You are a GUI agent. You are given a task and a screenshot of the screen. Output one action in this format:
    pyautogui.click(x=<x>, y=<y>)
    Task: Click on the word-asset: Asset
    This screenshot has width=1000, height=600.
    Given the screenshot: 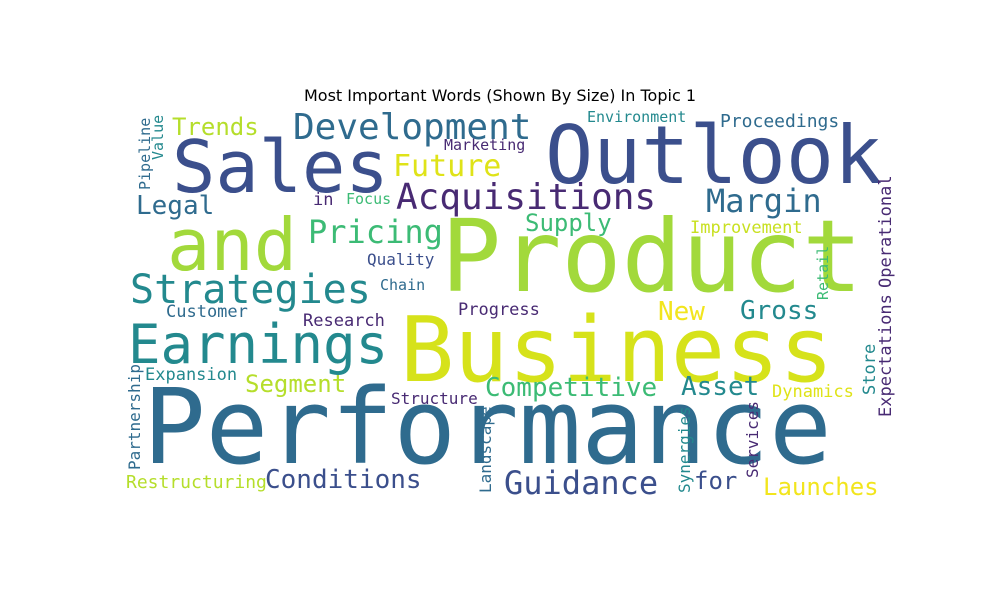 What is the action you would take?
    pyautogui.click(x=720, y=387)
    